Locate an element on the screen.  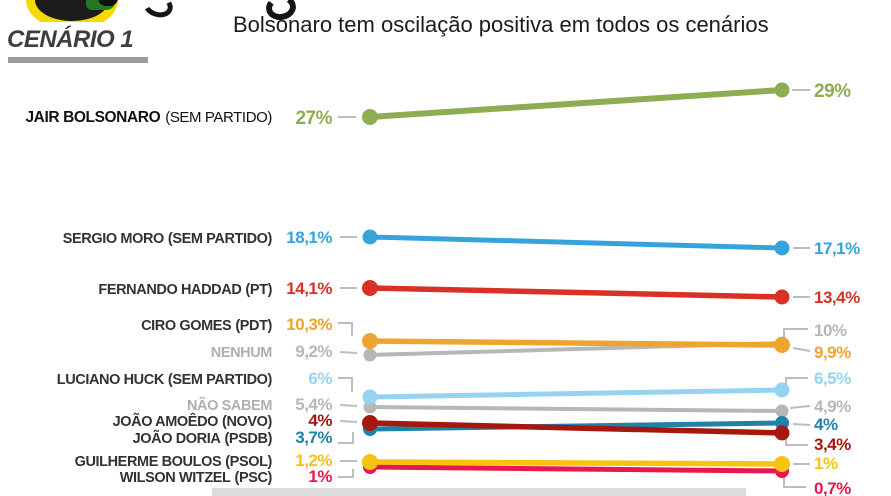
candidate-label: JOÃO DORIA (PSDB) is located at coordinates (203, 438).